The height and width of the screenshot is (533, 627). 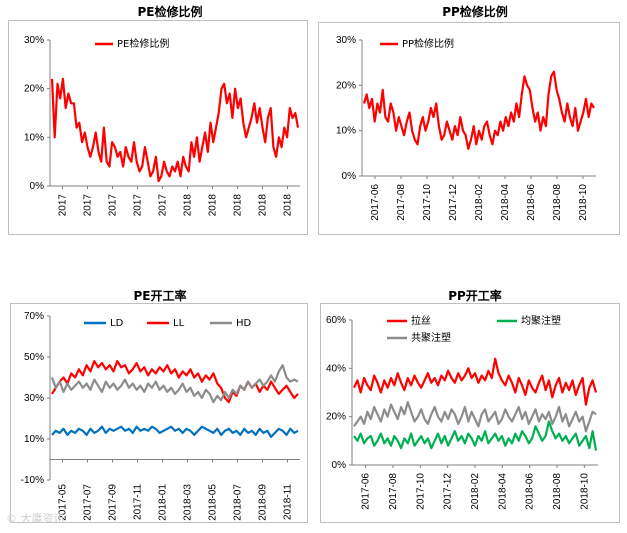 I want to click on x-tick-label: 2017-05, so click(x=63, y=502).